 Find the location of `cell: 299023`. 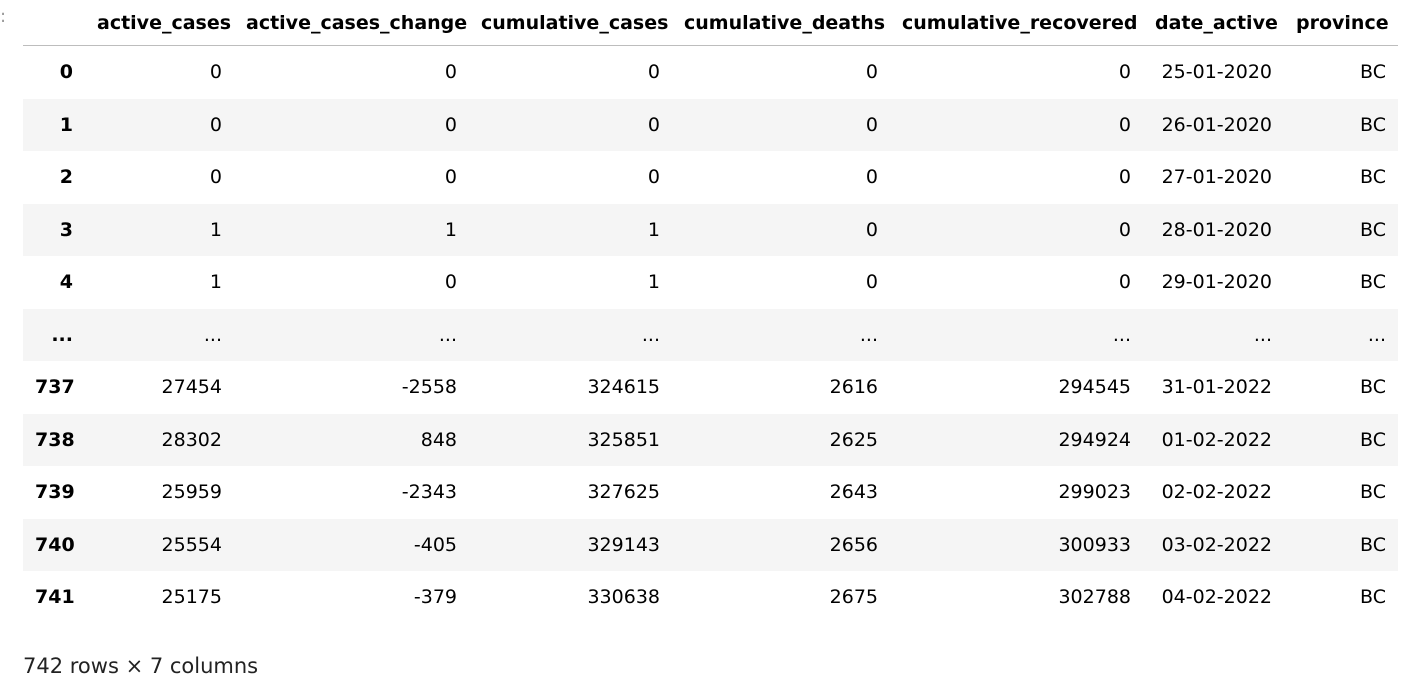

cell: 299023 is located at coordinates (1094, 492).